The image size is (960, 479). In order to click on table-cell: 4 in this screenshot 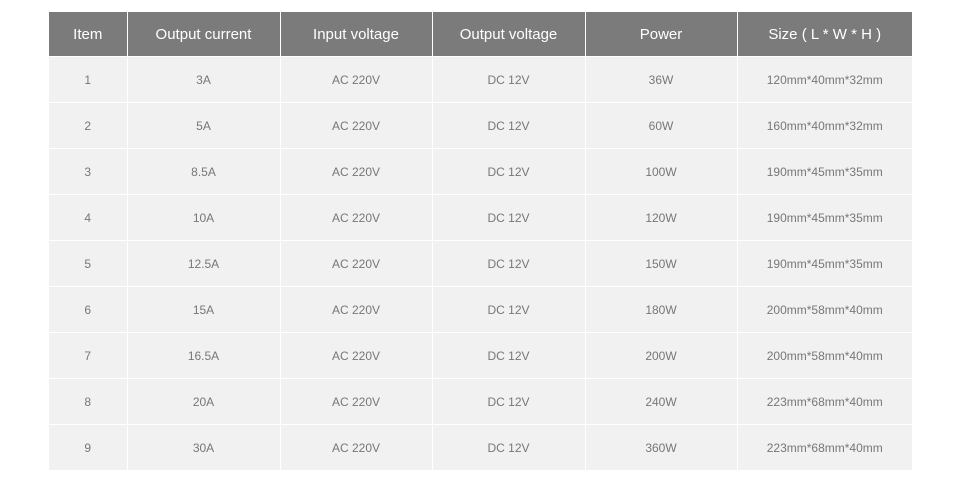, I will do `click(88, 217)`.